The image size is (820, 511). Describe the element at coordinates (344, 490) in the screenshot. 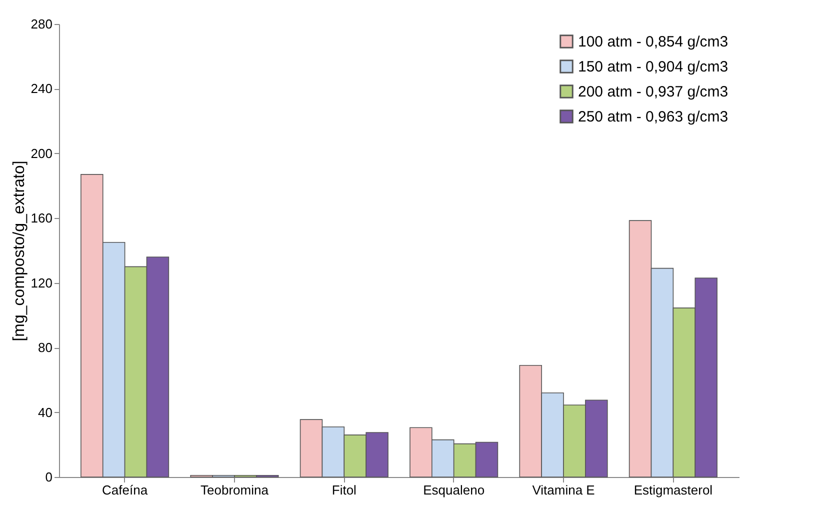

I see `x-tick-label: Fitol` at that location.